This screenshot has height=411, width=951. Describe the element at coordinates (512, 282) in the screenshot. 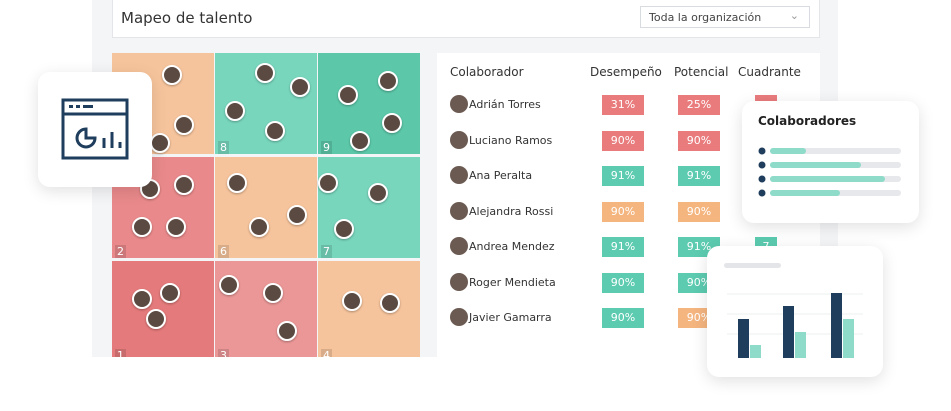

I see `collaborator-name: Roger Mendieta` at that location.